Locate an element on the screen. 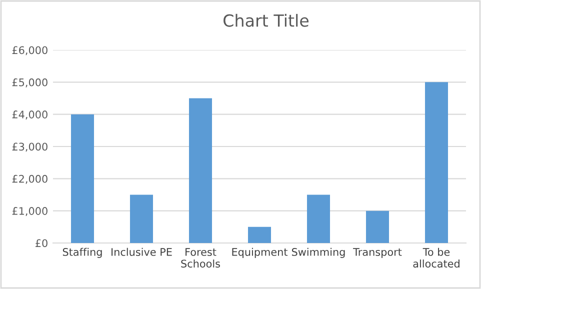  y-tick-label: £3,000 is located at coordinates (30, 147).